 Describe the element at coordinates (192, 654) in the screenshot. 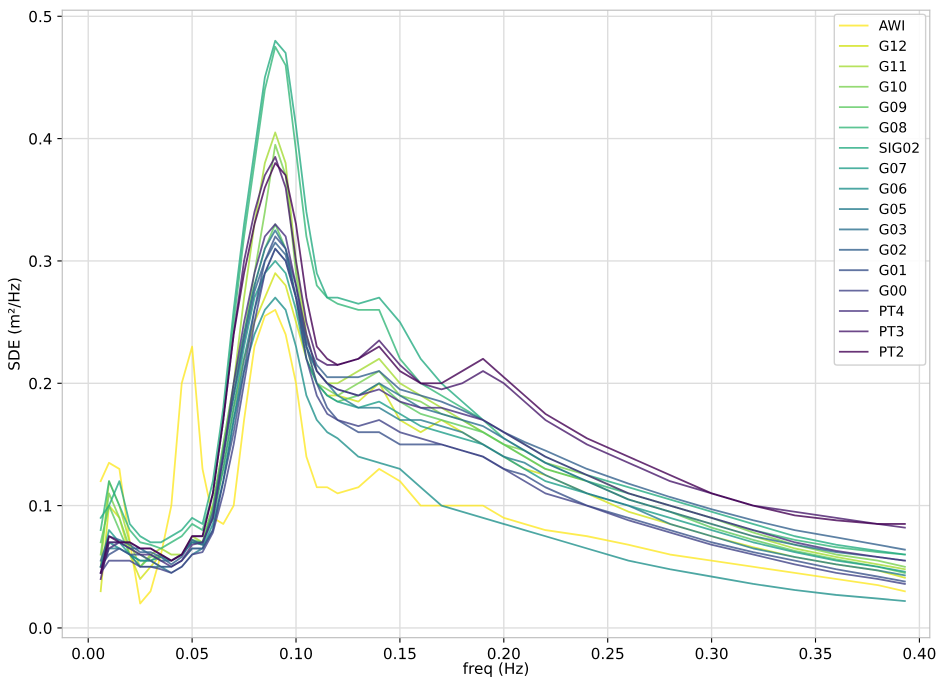

I see `x-tick-label: 0.05` at that location.